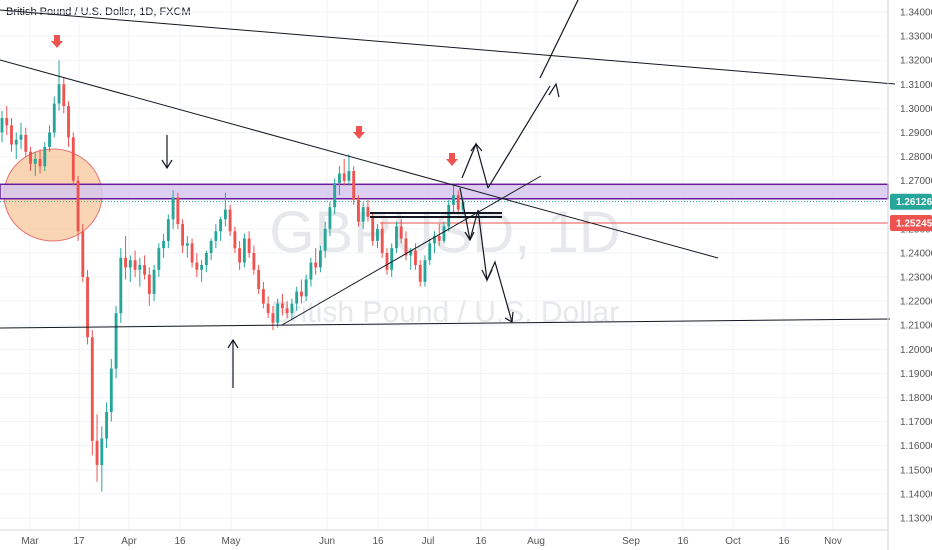 This screenshot has height=550, width=932. I want to click on marker-head, so click(57, 44).